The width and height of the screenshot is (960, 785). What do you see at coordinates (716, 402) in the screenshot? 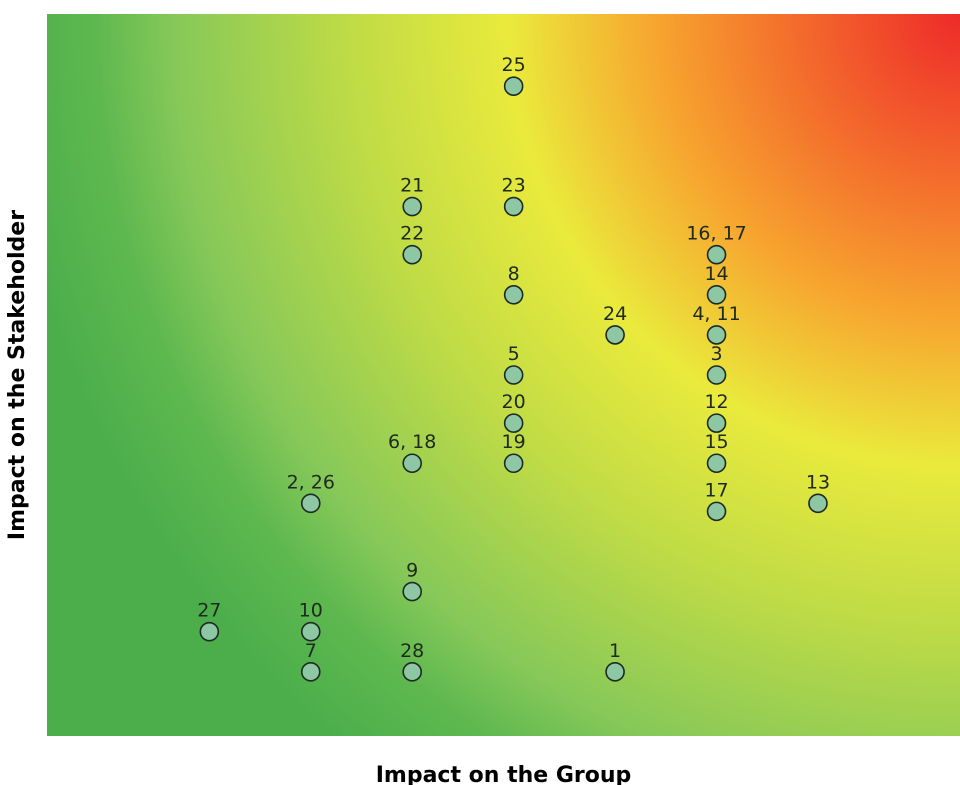
I see `point-label: 12` at bounding box center [716, 402].